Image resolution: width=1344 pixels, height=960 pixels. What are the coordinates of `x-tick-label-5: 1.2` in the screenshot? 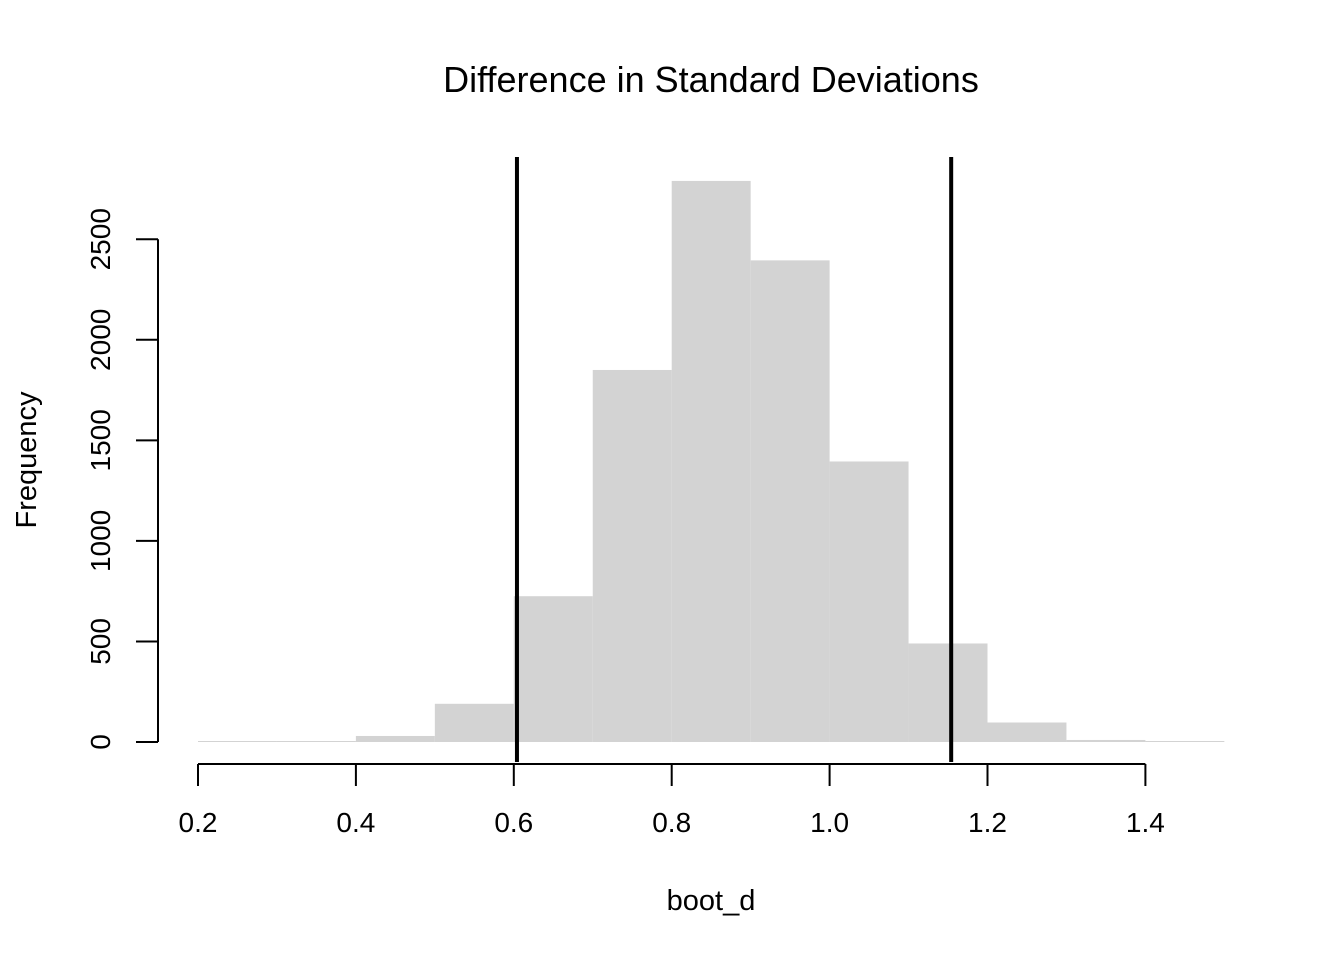 It's located at (987, 822).